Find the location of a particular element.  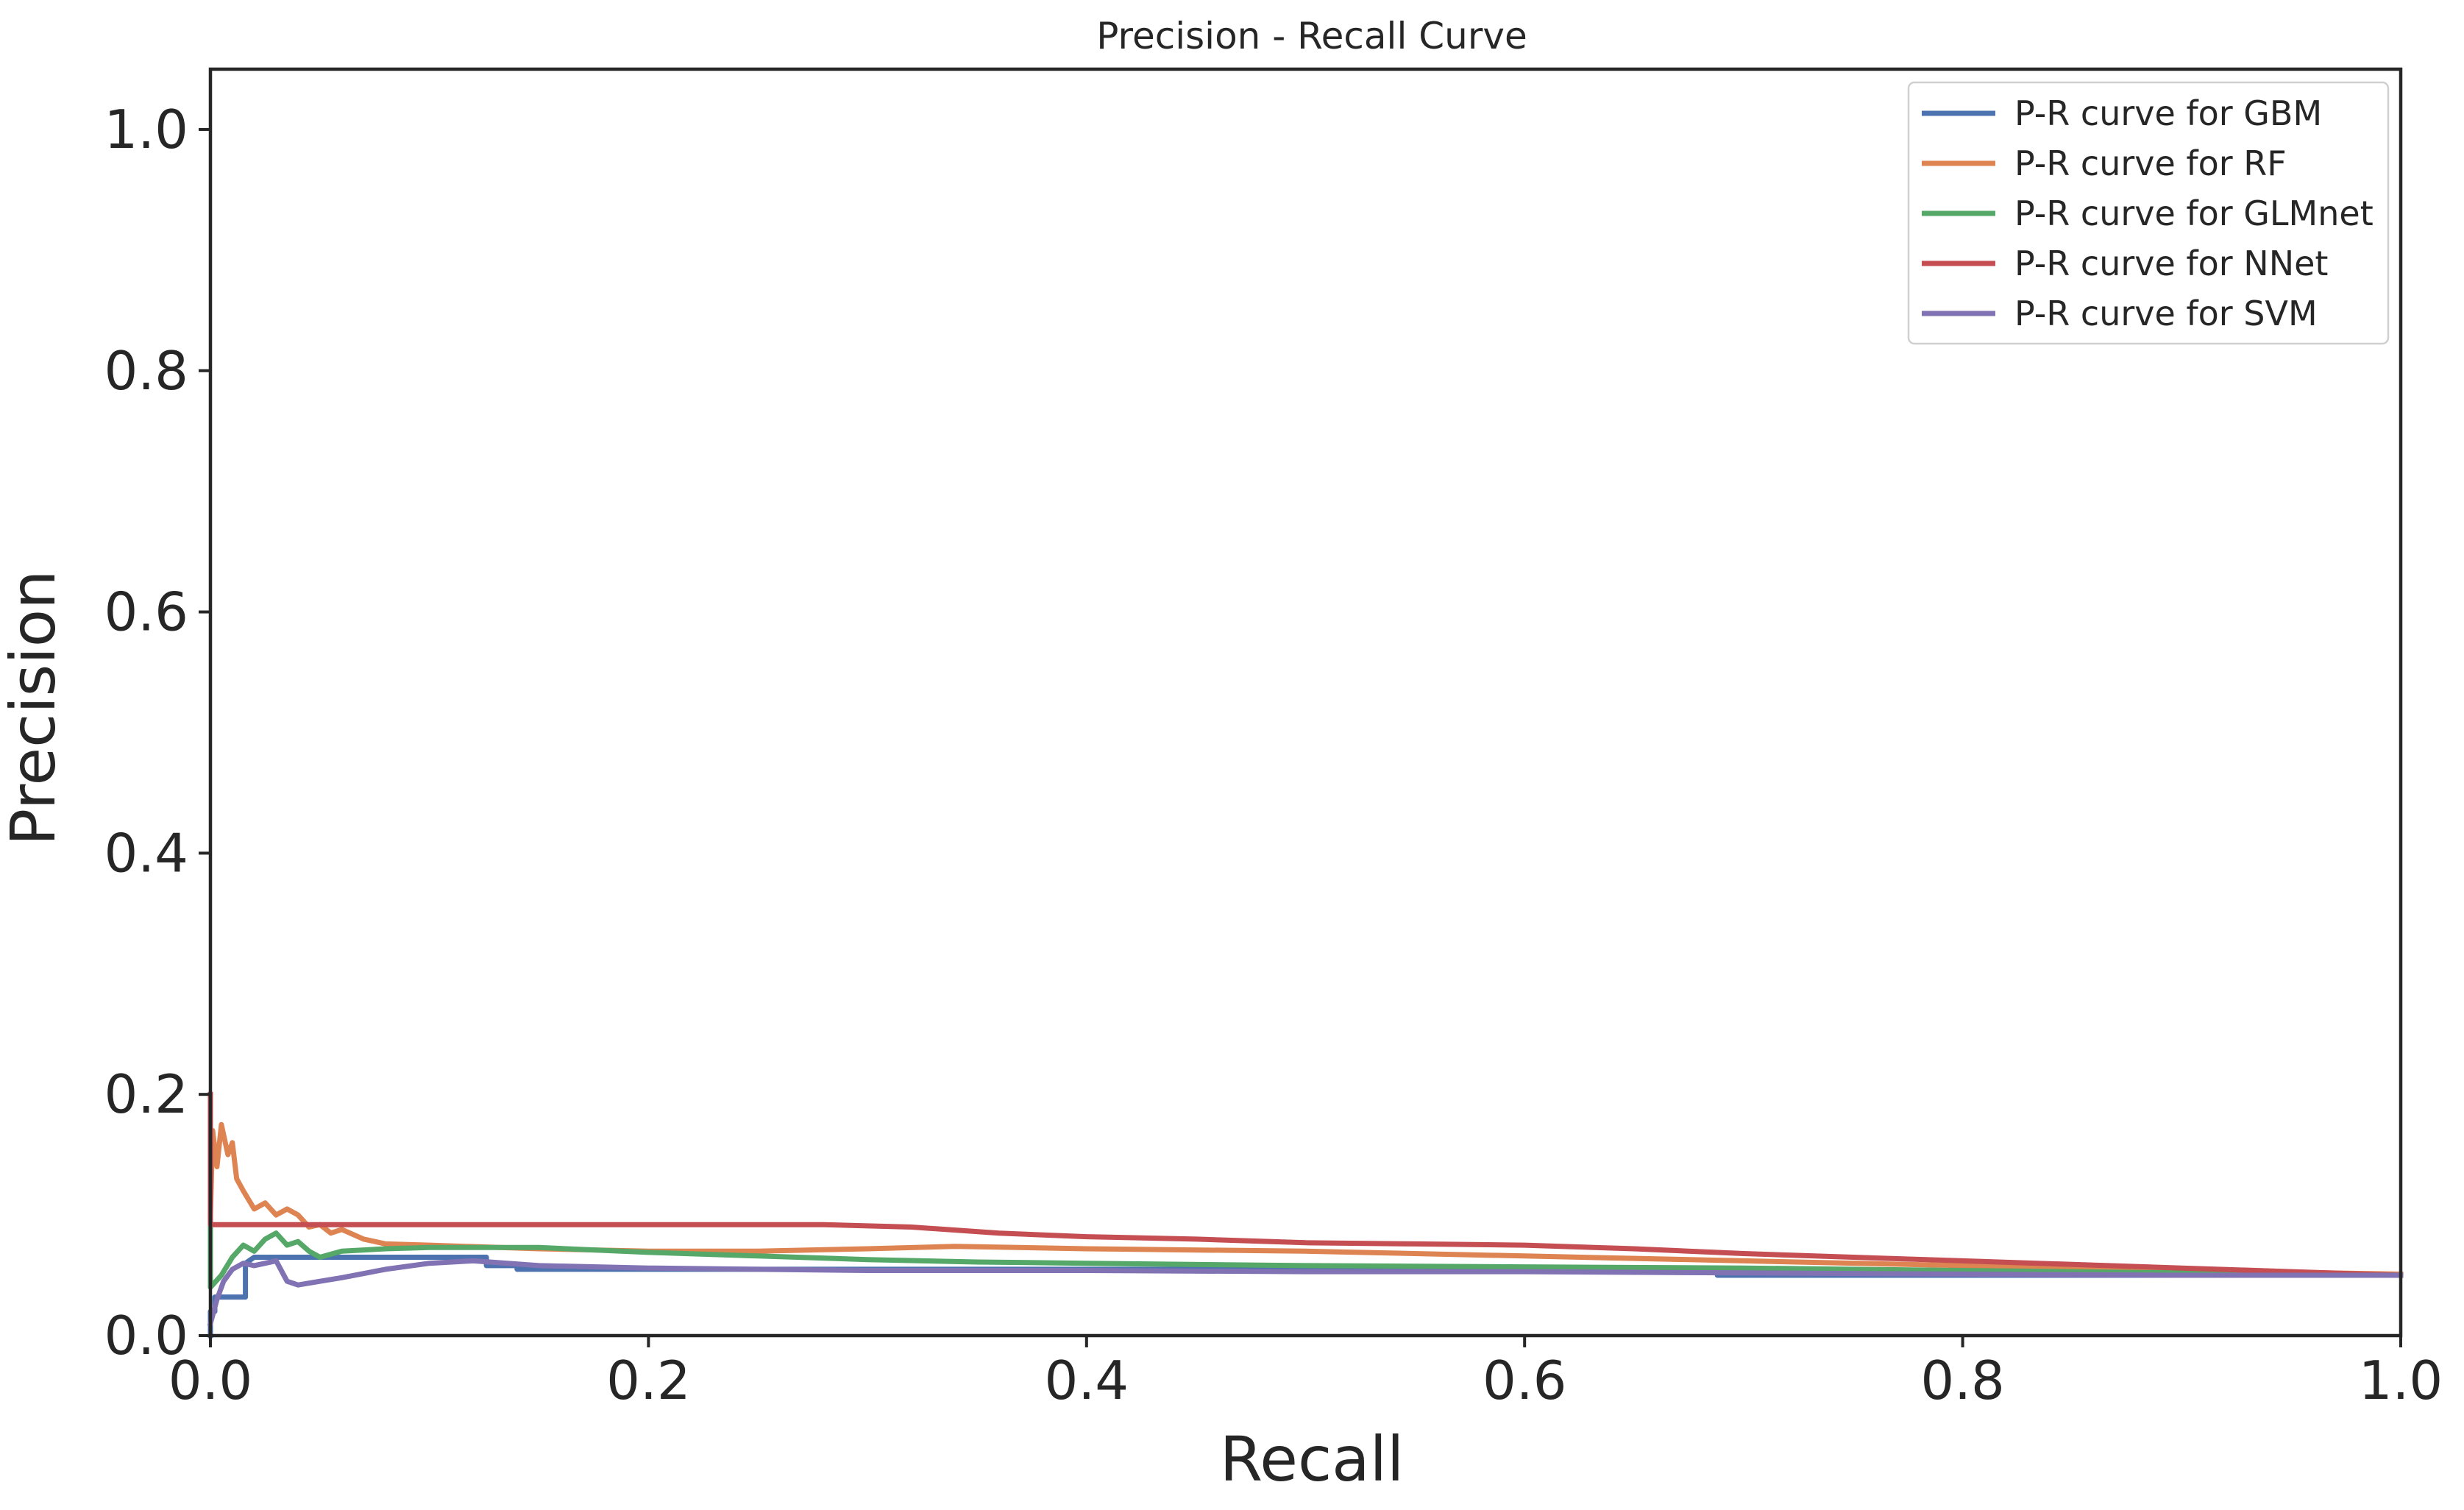

legend-label-0: P-R curve for GBM is located at coordinates (2168, 113).